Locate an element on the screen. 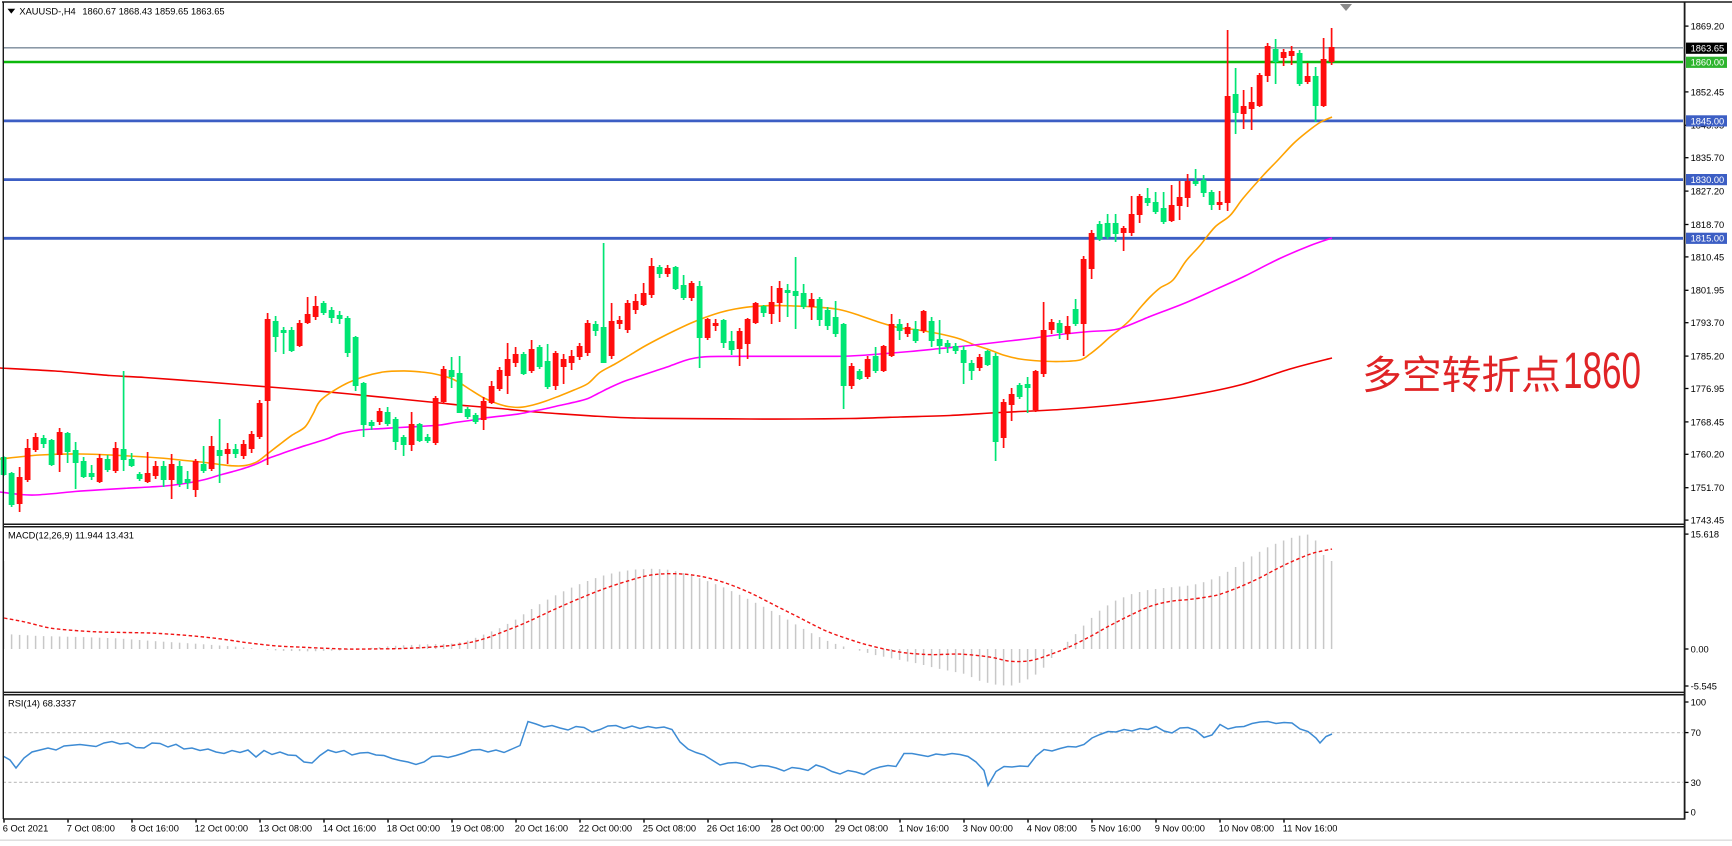 This screenshot has width=1732, height=846. svg-text: 1835.70 is located at coordinates (1708, 158).